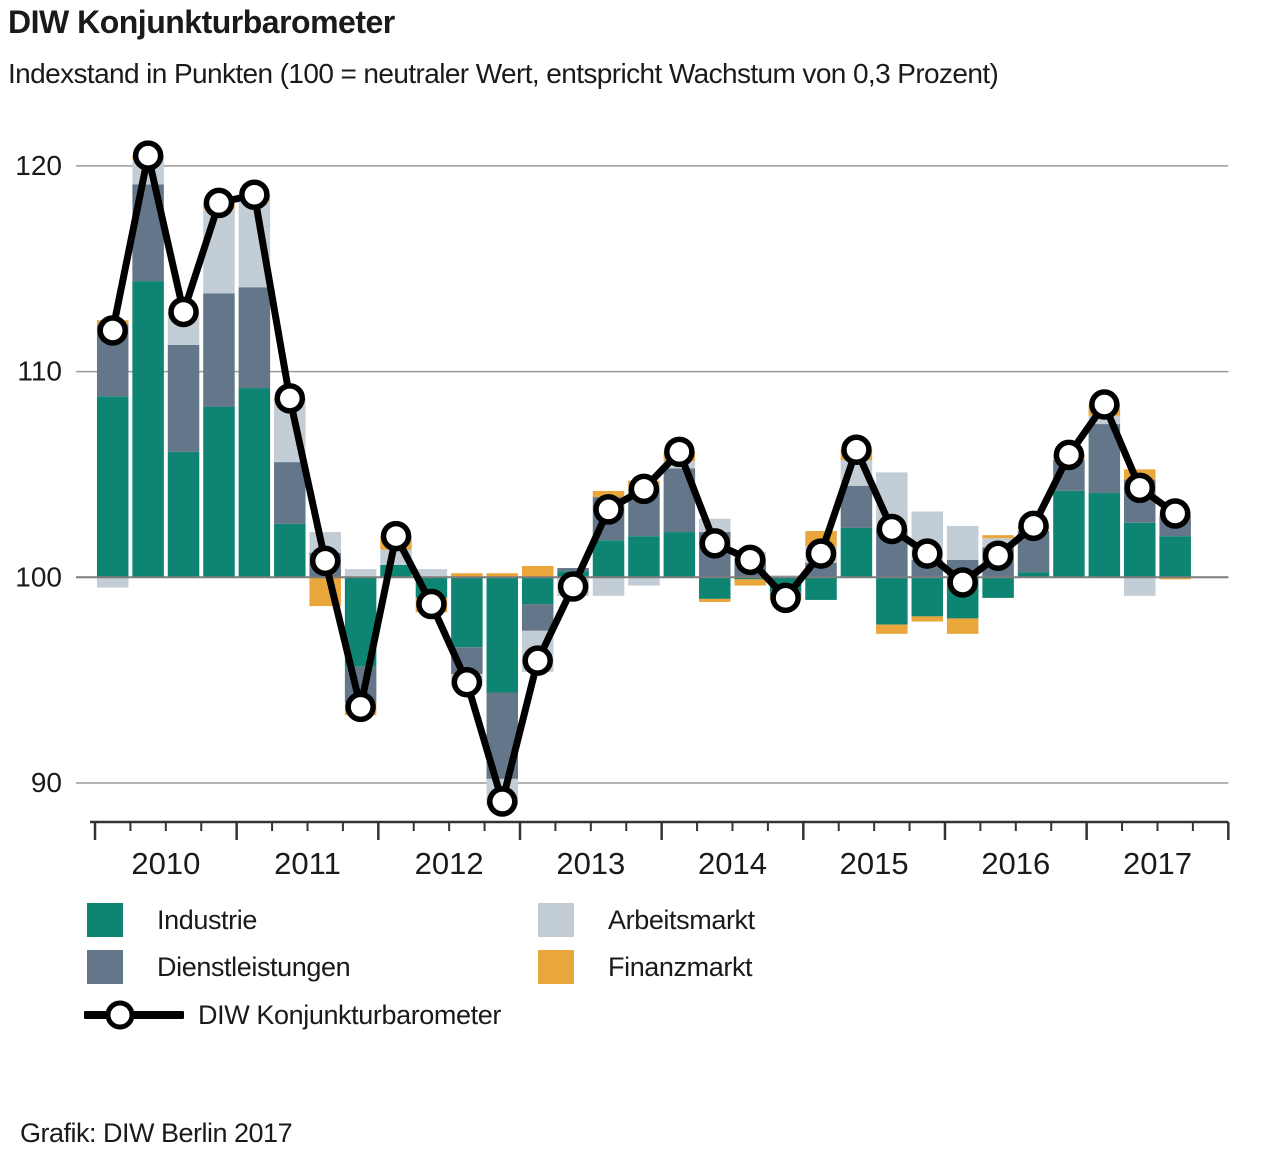 Image resolution: width=1280 pixels, height=1152 pixels. Describe the element at coordinates (998, 555) in the screenshot. I see `barometer-marker-2016-Q2` at that location.